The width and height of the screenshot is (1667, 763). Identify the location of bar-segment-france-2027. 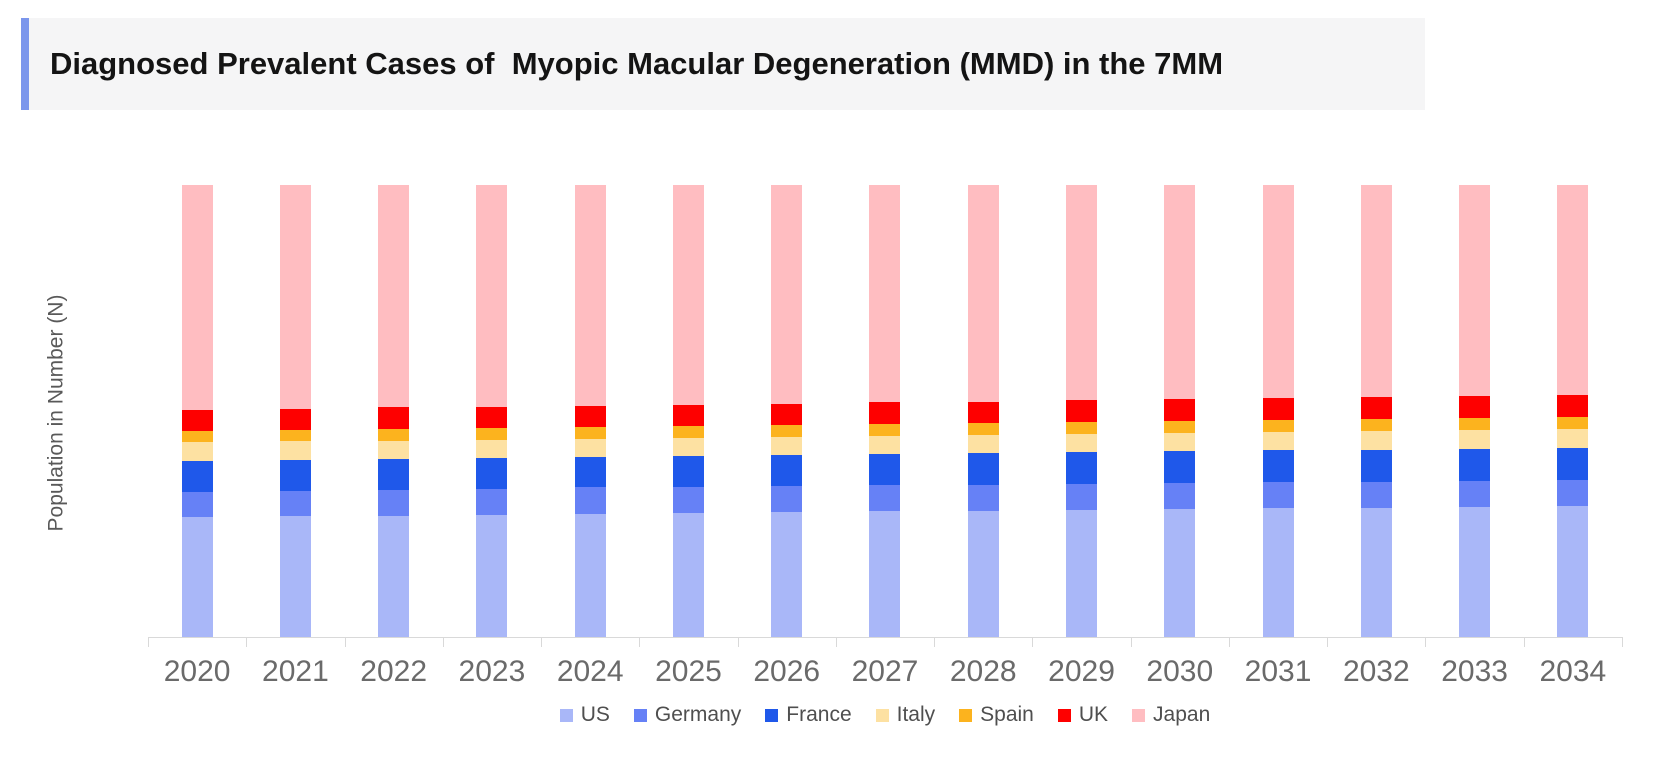
(885, 469).